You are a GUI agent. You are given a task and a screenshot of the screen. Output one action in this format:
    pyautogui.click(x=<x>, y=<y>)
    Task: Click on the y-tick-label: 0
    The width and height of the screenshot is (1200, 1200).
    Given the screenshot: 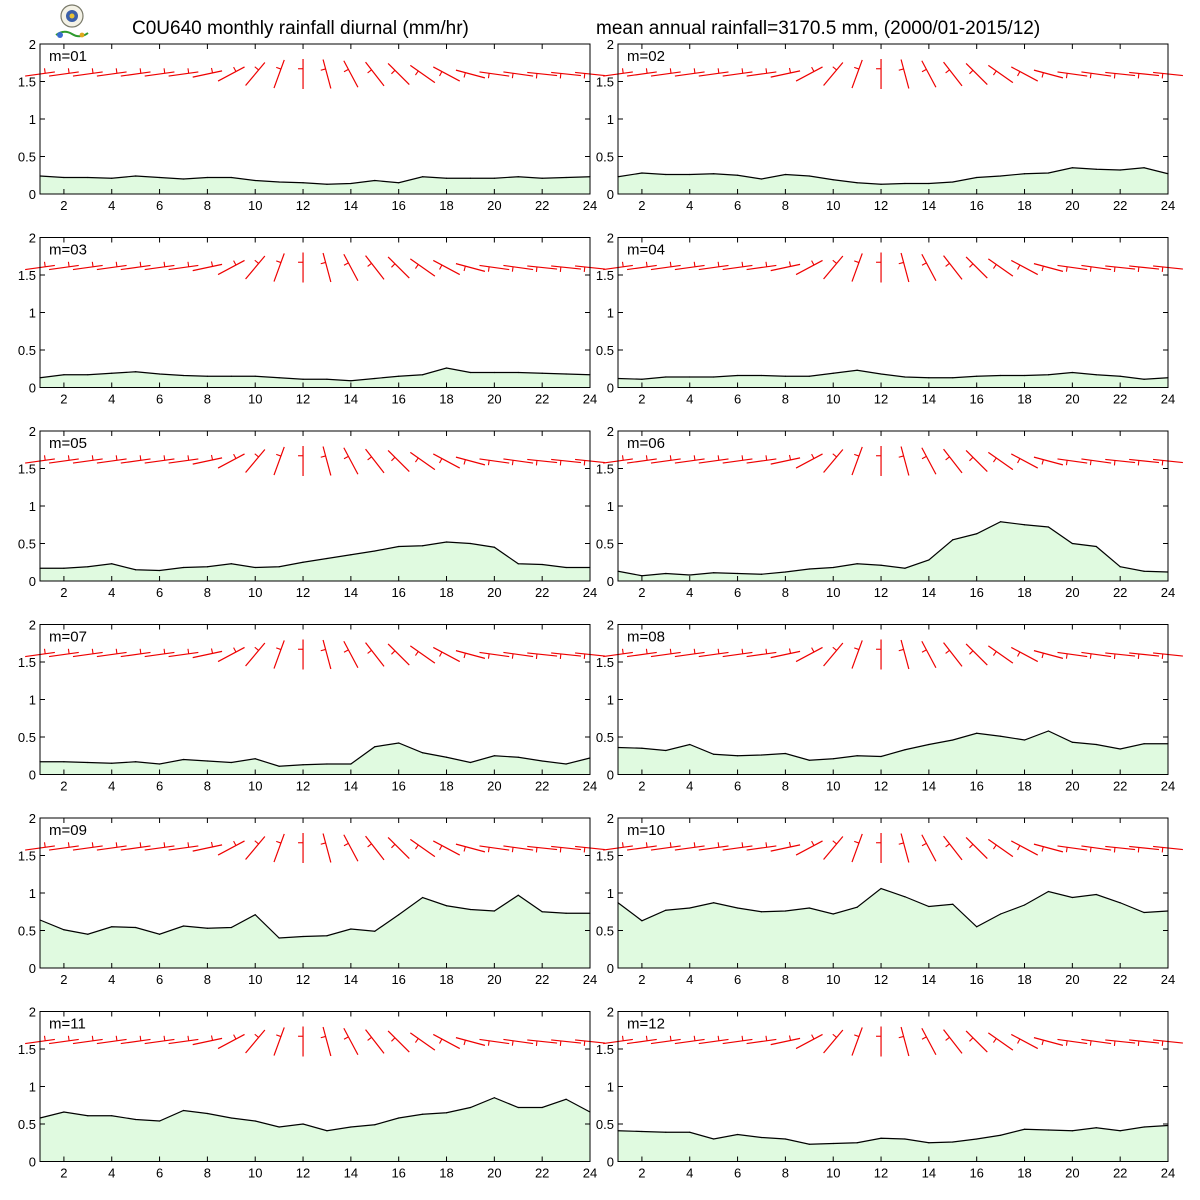 What is the action you would take?
    pyautogui.click(x=610, y=388)
    